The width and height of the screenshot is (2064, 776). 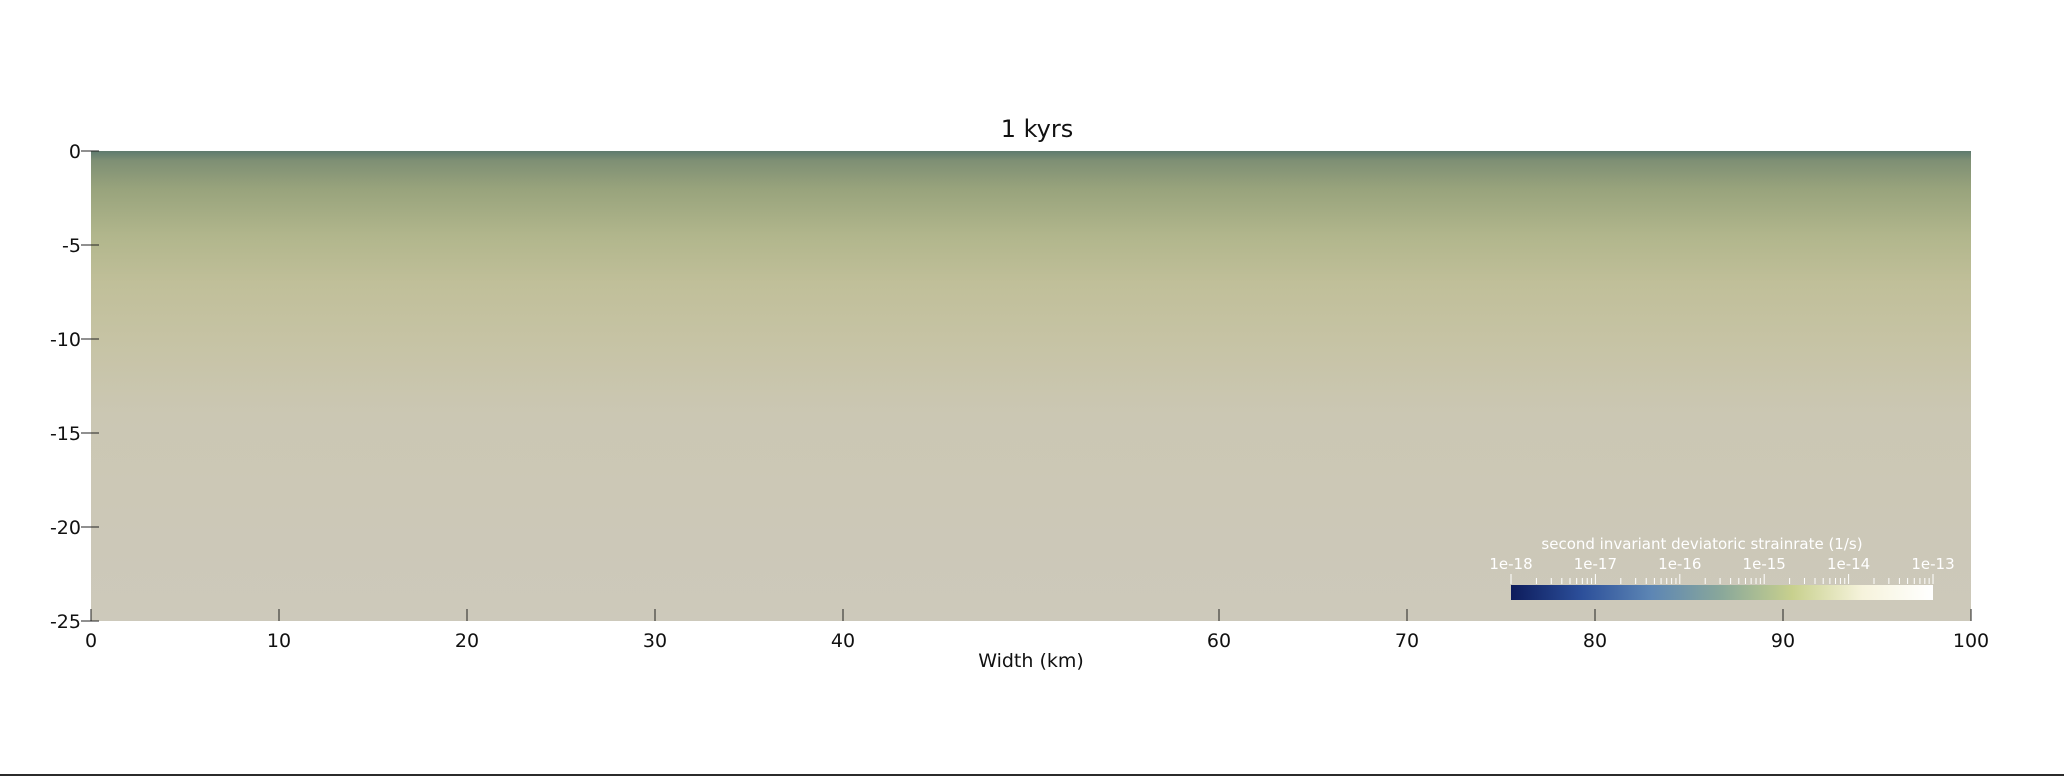 What do you see at coordinates (1595, 641) in the screenshot?
I see `x-tick-label: 80` at bounding box center [1595, 641].